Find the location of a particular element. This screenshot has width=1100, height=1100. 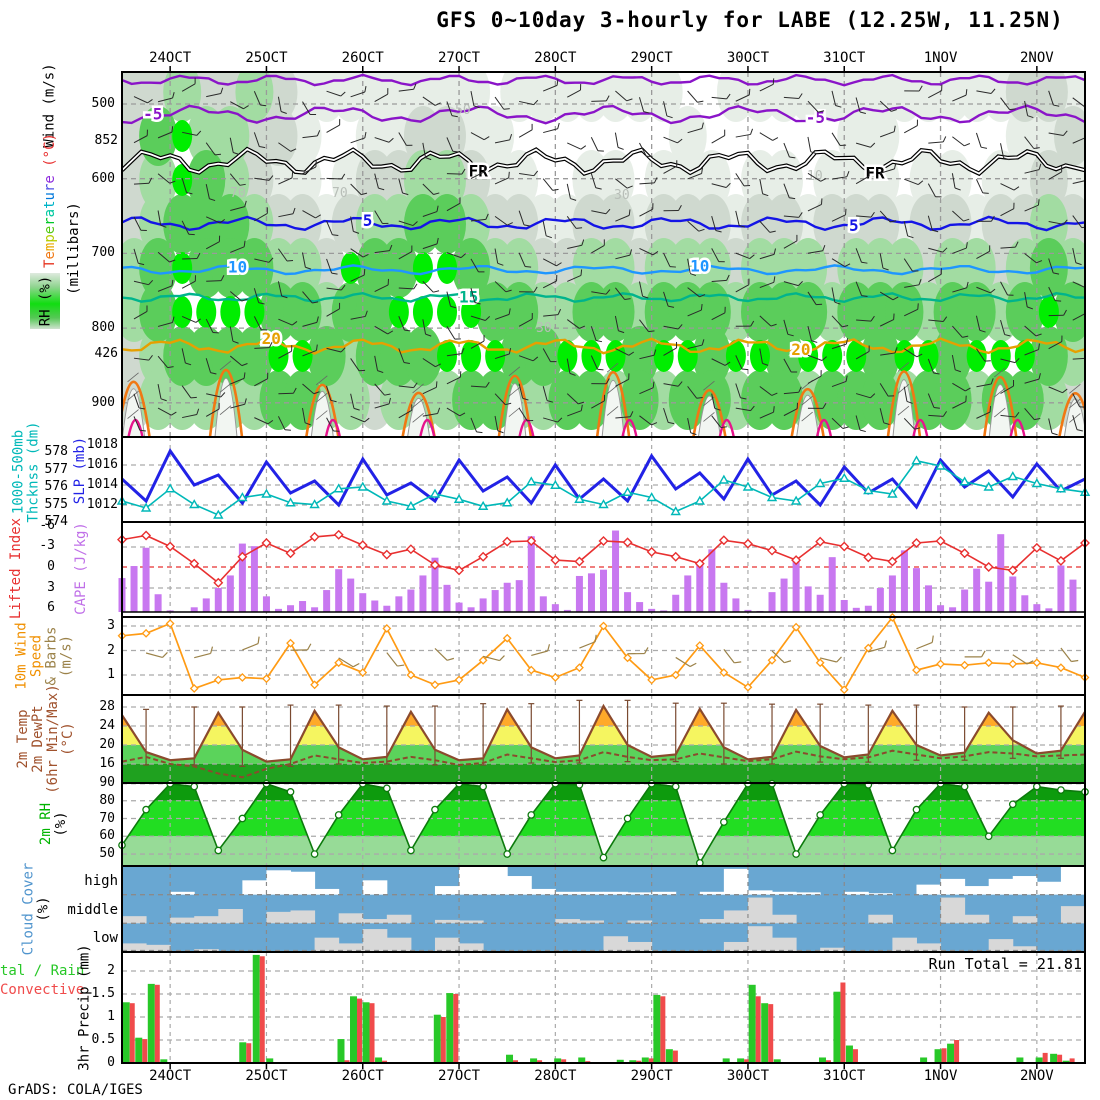

date-label-bottom: 31OCT is located at coordinates (844, 1076).